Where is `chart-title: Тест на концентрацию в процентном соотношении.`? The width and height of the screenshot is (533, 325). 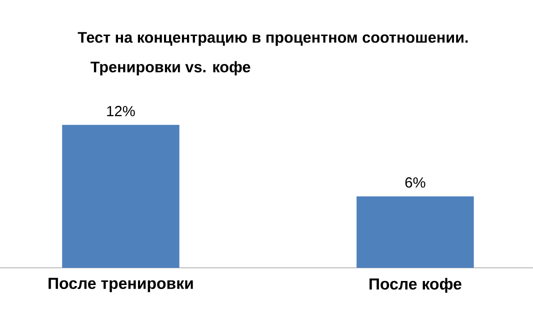 chart-title: Тест на концентрацию в процентном соотношении. is located at coordinates (273, 39).